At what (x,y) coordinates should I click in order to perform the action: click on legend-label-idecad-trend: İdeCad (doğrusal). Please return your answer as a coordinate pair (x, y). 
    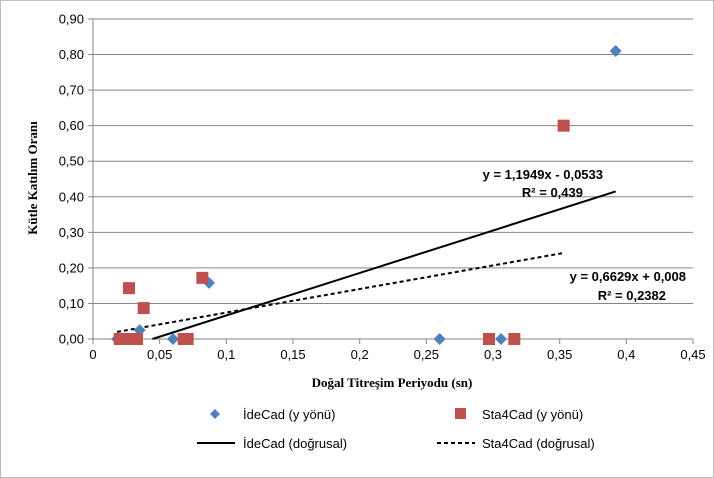
    Looking at the image, I should click on (295, 443).